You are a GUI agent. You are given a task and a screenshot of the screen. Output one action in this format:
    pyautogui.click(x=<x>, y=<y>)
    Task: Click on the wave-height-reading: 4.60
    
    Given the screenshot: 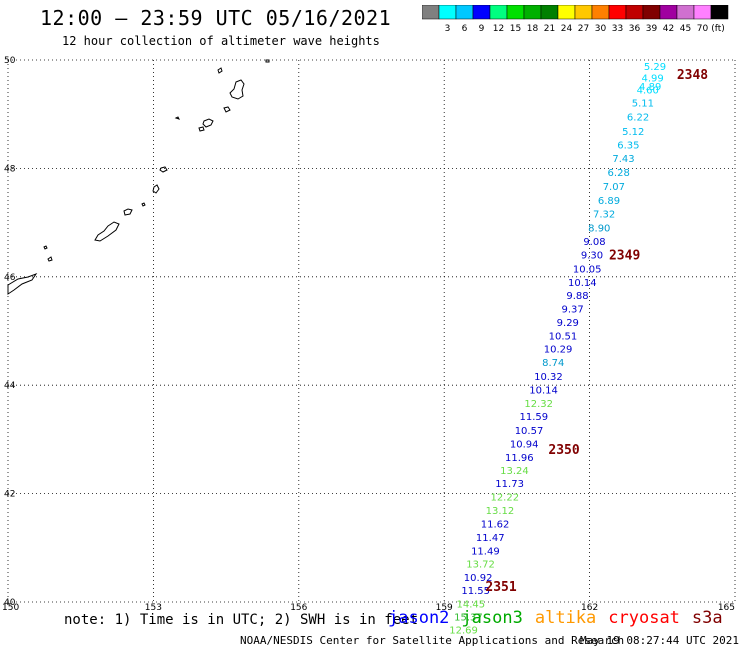 What is the action you would take?
    pyautogui.click(x=648, y=91)
    